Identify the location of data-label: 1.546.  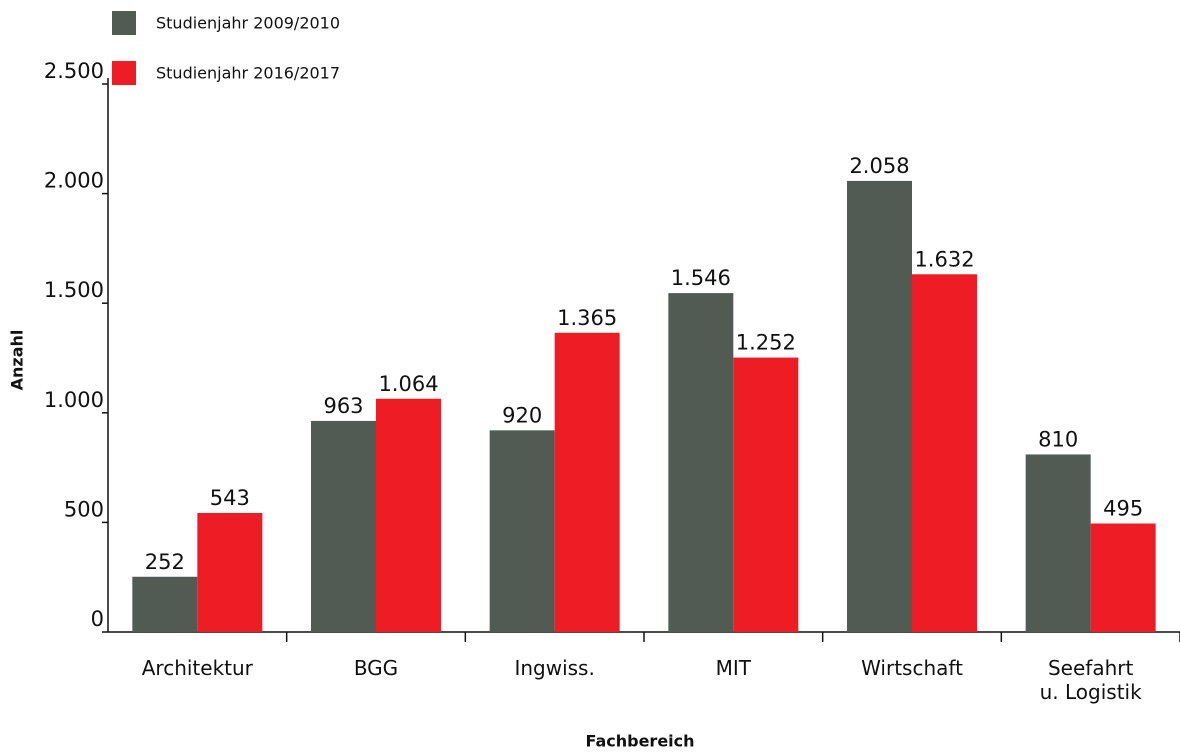
(701, 278).